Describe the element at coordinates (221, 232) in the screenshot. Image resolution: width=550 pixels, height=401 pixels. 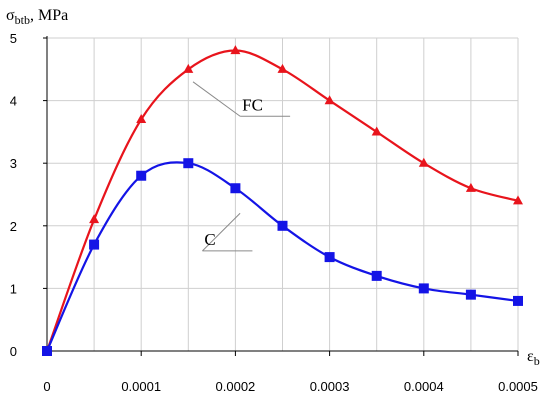
I see `leader-line-c` at that location.